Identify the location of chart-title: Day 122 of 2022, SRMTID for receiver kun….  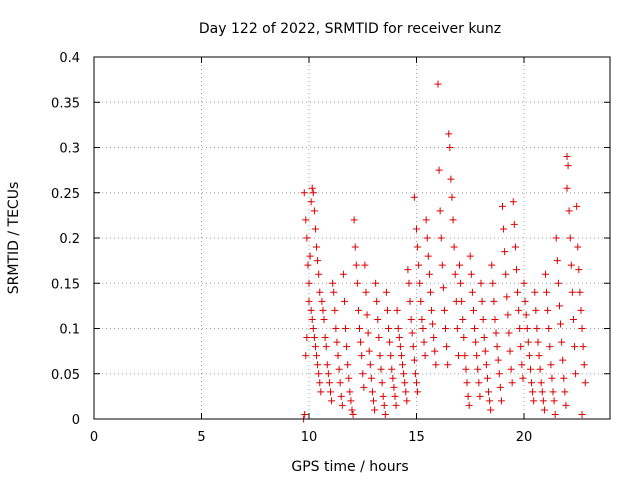
(350, 29).